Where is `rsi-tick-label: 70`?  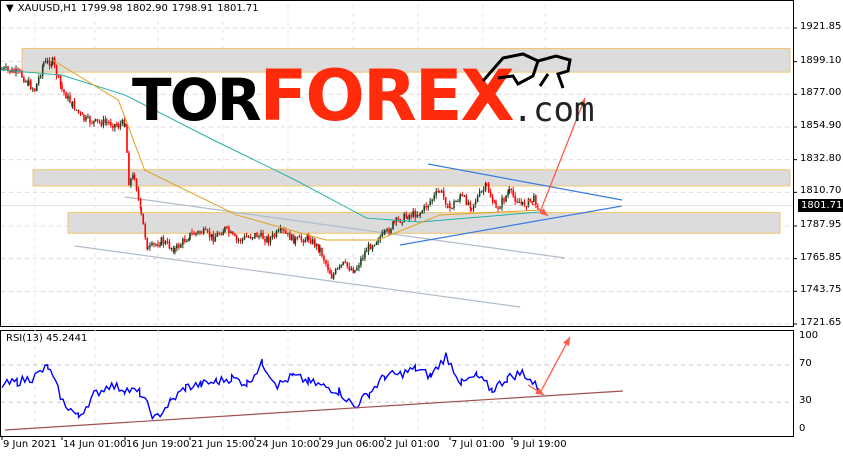
rsi-tick-label: 70 is located at coordinates (805, 363).